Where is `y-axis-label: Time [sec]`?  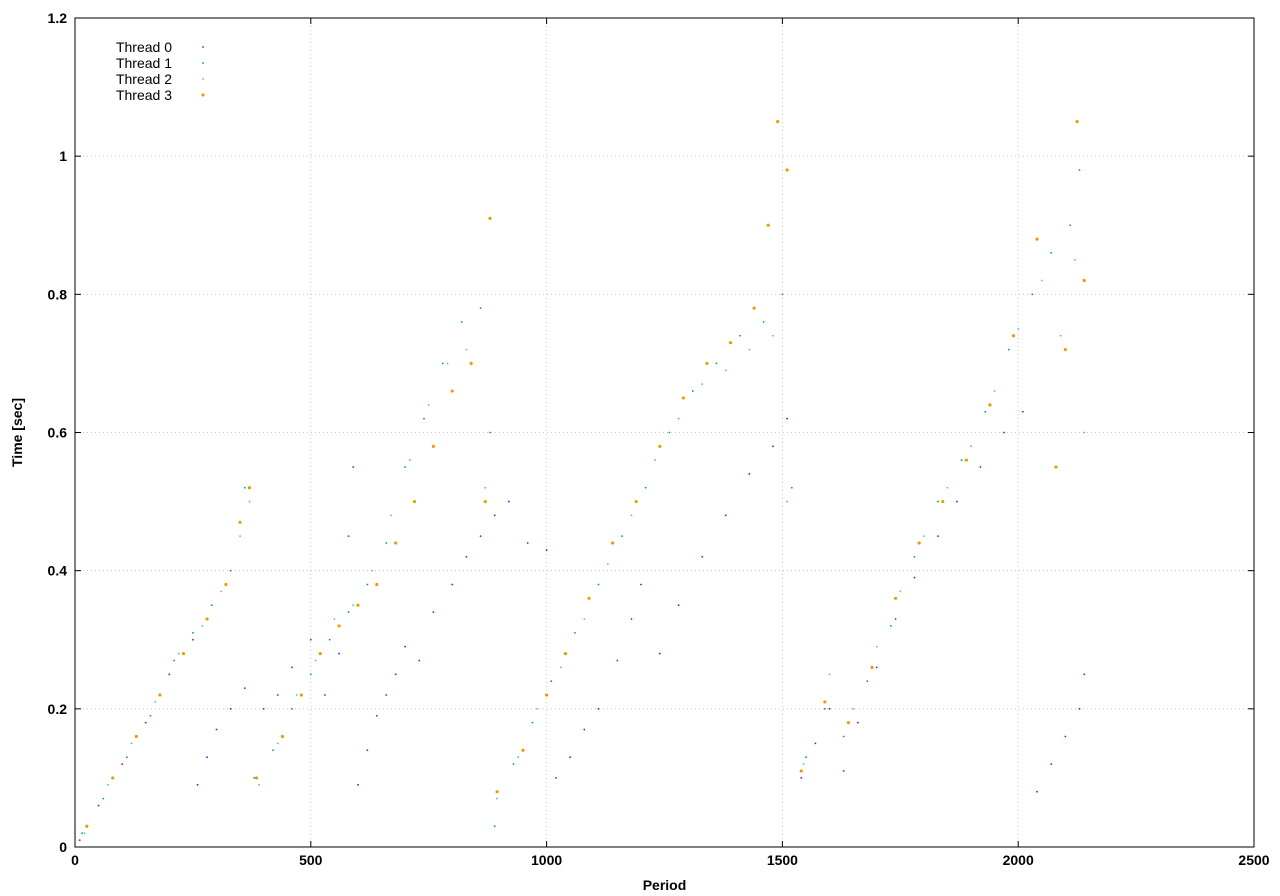
y-axis-label: Time [sec] is located at coordinates (17, 432).